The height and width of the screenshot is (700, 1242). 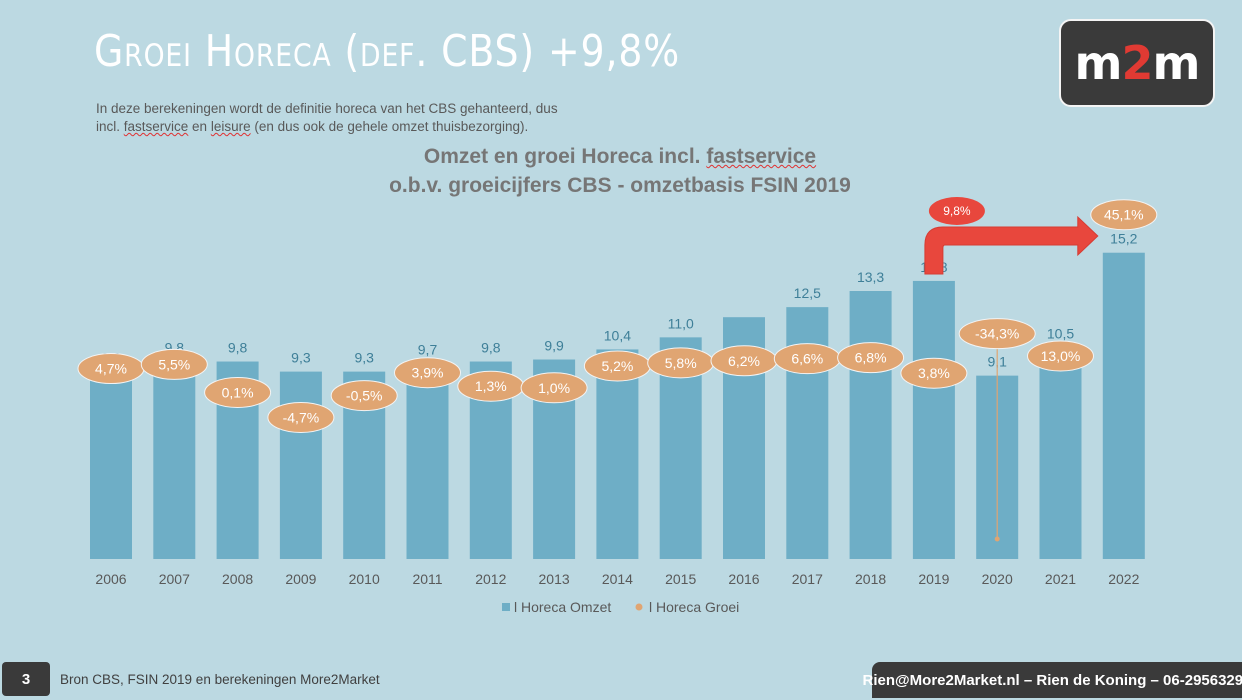 What do you see at coordinates (617, 579) in the screenshot?
I see `x-tick-label: 2014` at bounding box center [617, 579].